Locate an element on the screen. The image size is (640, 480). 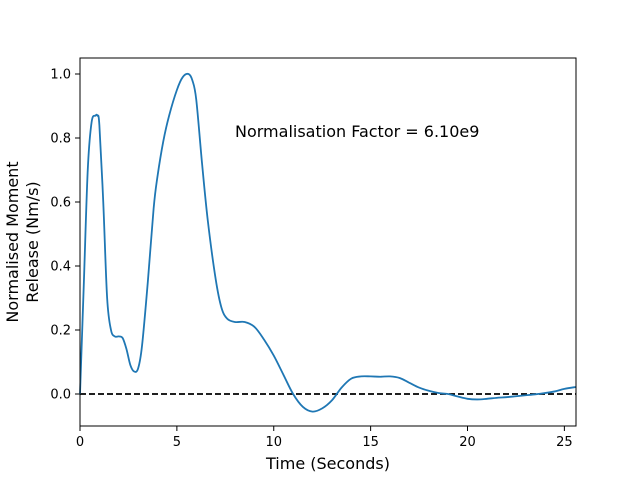
y-tick-label: 0.0 is located at coordinates (60, 395).